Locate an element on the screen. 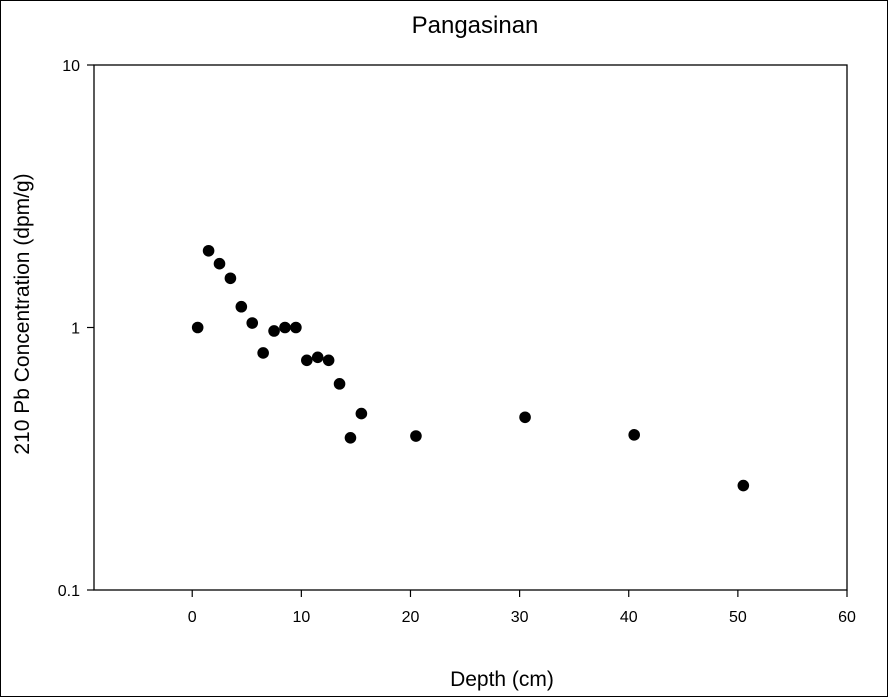  x-axis-label: Depth (cm) is located at coordinates (502, 679).